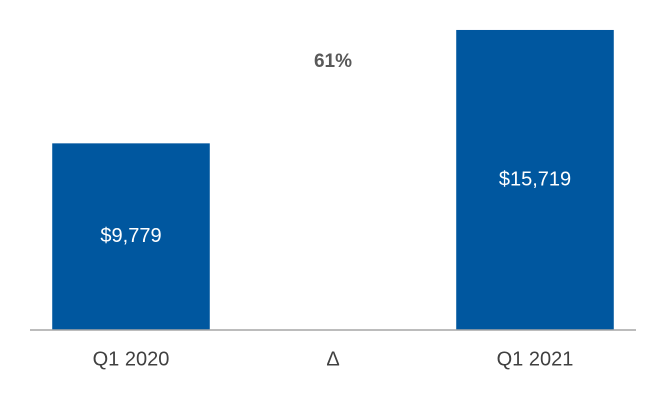  Describe the element at coordinates (131, 359) in the screenshot. I see `x-tick-label: Q1 2020` at that location.